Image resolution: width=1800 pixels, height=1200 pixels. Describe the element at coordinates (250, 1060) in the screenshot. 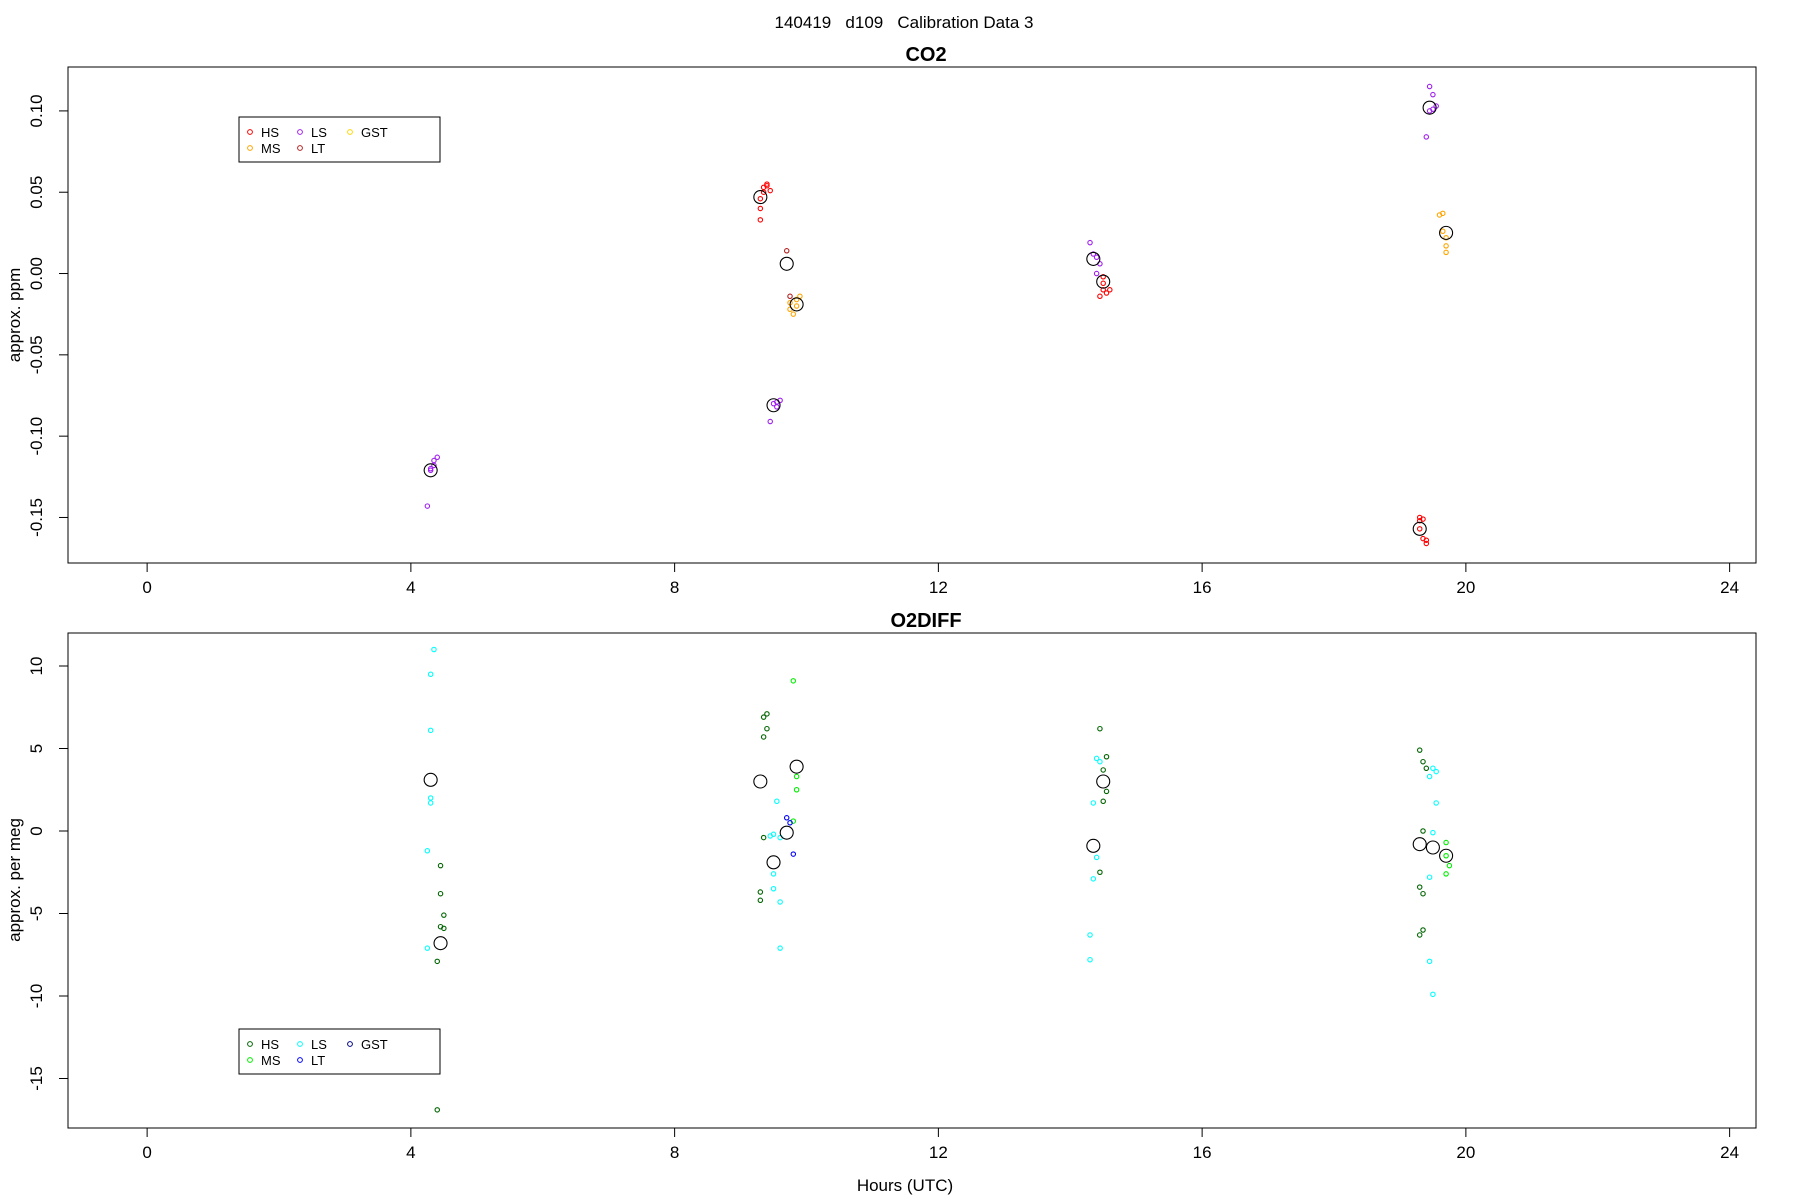

I see `o2diff-legend-marker-ms` at that location.